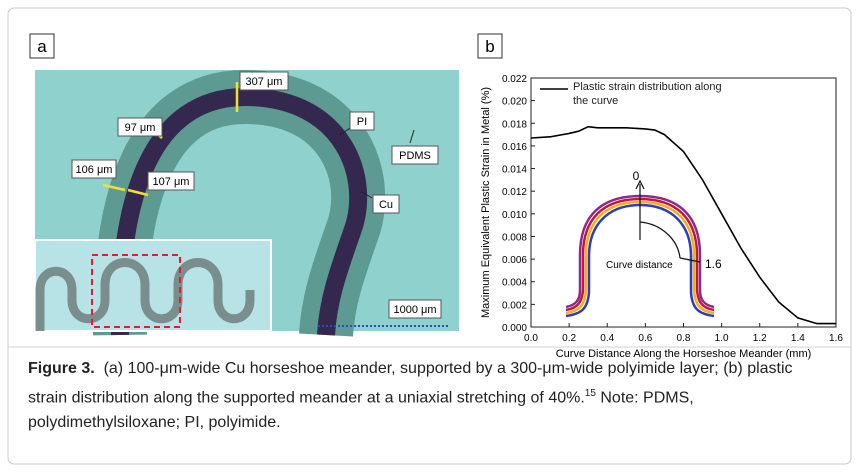 The image size is (860, 473). What do you see at coordinates (722, 338) in the screenshot?
I see `x-tick-label: 1.0` at bounding box center [722, 338].